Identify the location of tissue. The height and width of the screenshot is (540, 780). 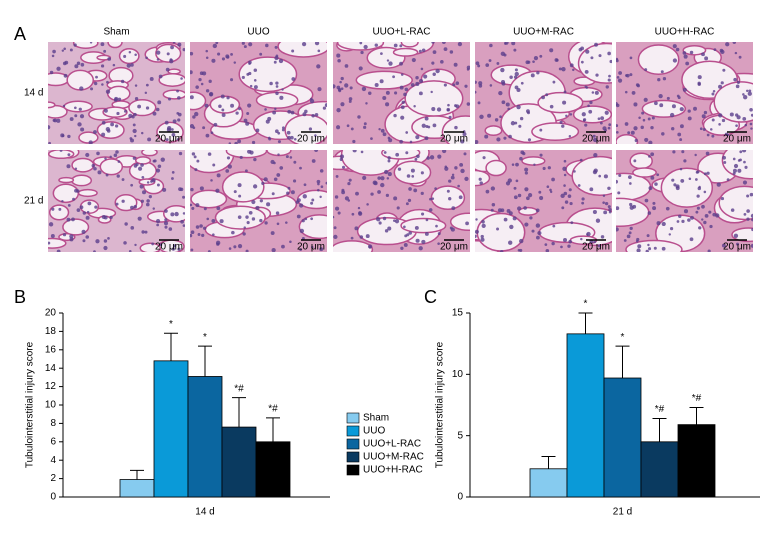
(543, 93).